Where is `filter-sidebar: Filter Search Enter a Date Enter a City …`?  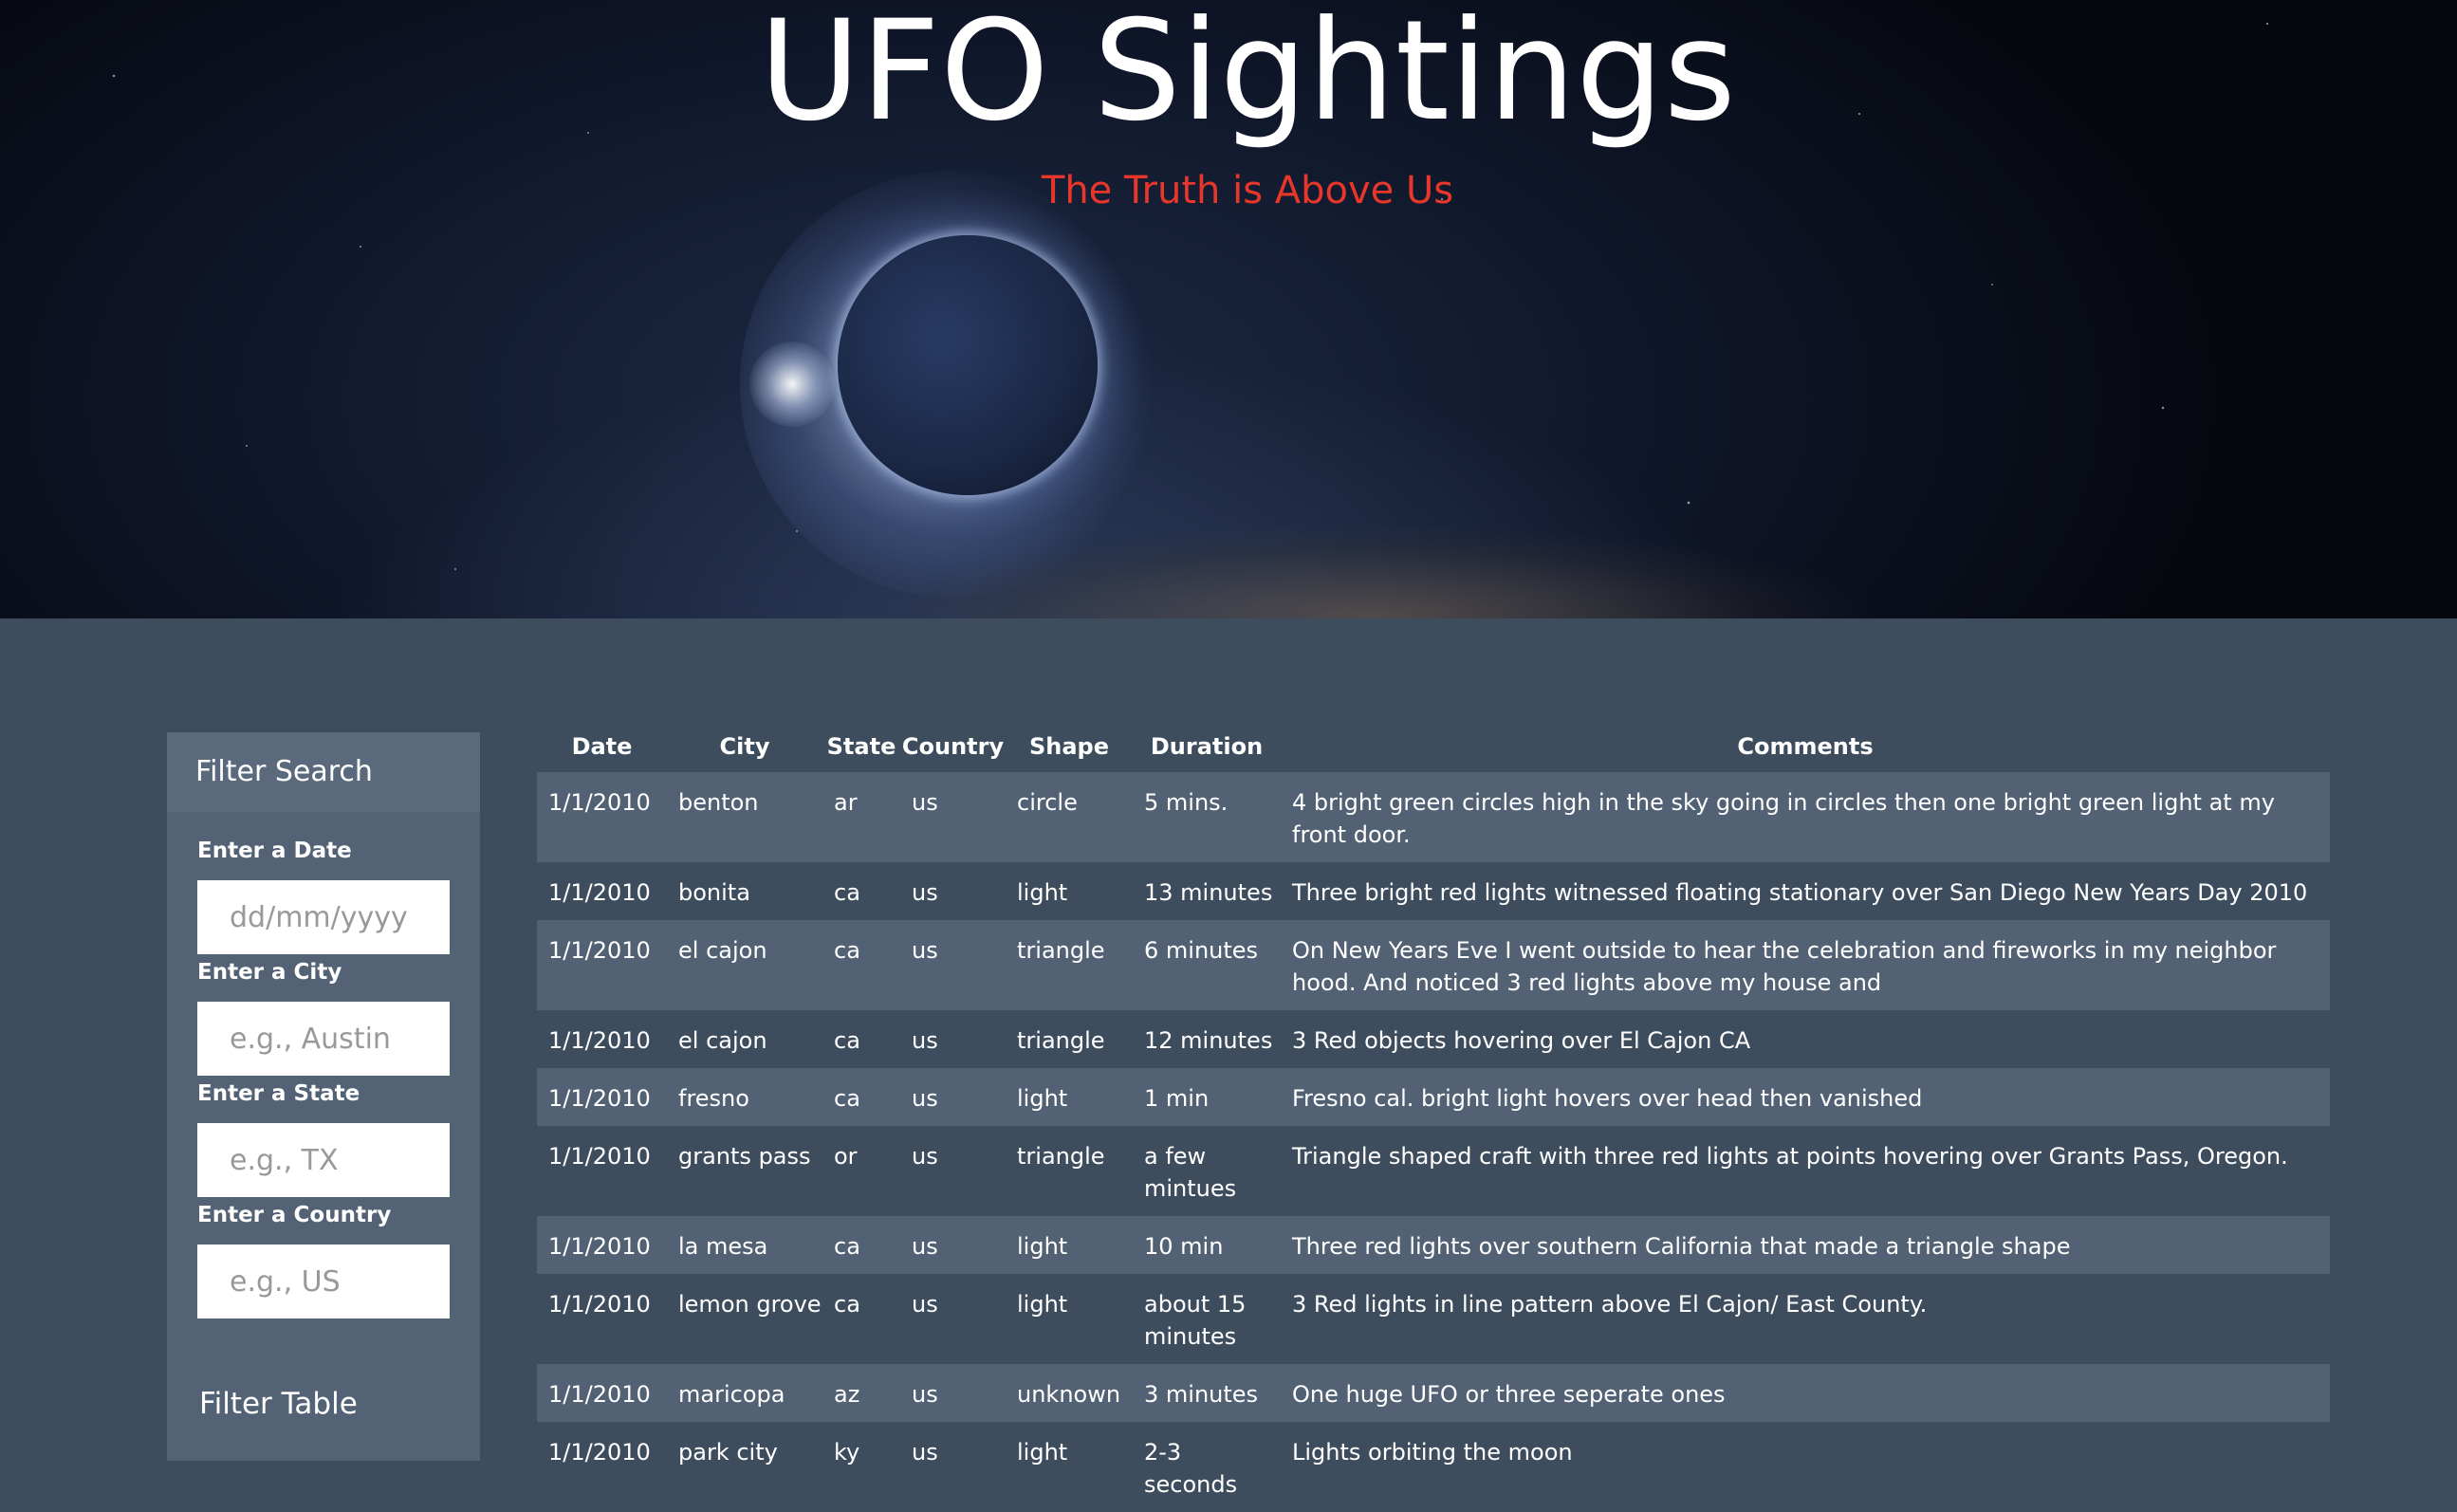 filter-sidebar: Filter Search Enter a Date Enter a City … is located at coordinates (324, 1096).